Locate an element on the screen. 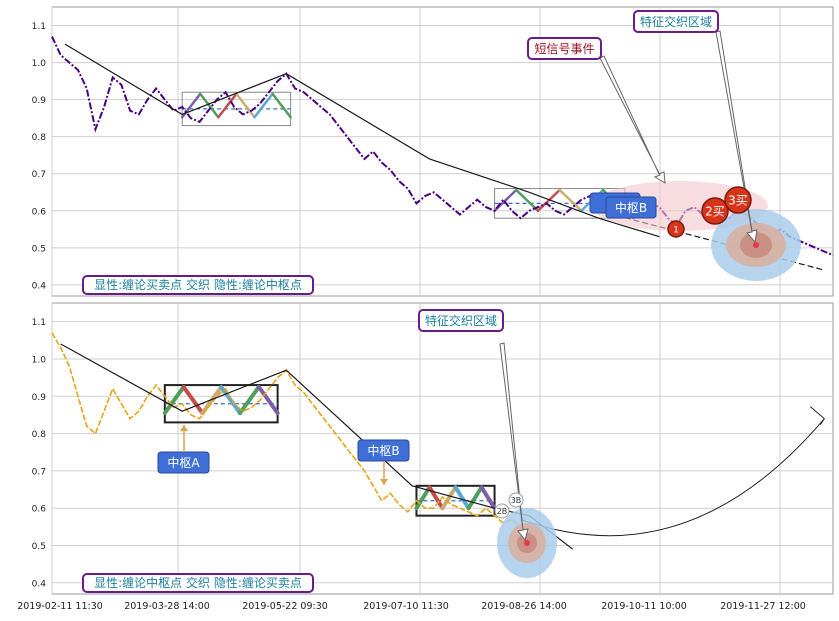 This screenshot has height=621, width=839. buy-marker-label: 1 is located at coordinates (676, 230).